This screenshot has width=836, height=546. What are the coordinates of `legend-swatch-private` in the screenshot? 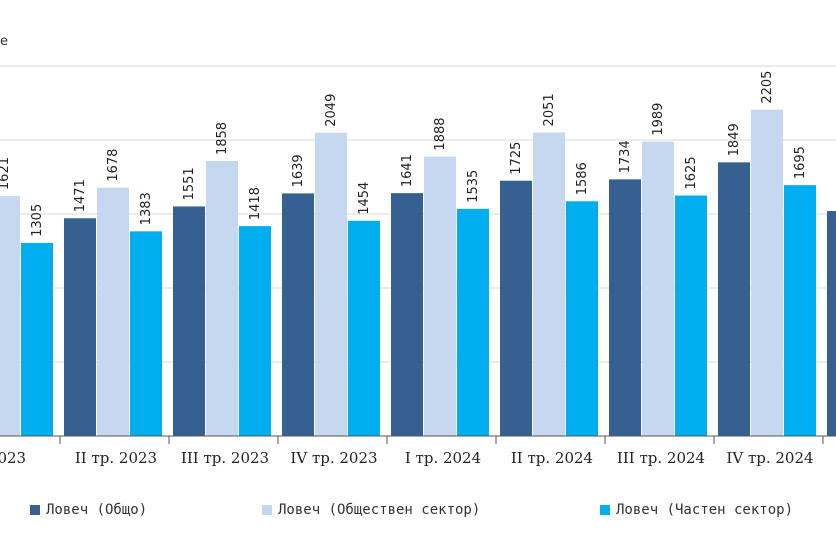 It's located at (605, 510).